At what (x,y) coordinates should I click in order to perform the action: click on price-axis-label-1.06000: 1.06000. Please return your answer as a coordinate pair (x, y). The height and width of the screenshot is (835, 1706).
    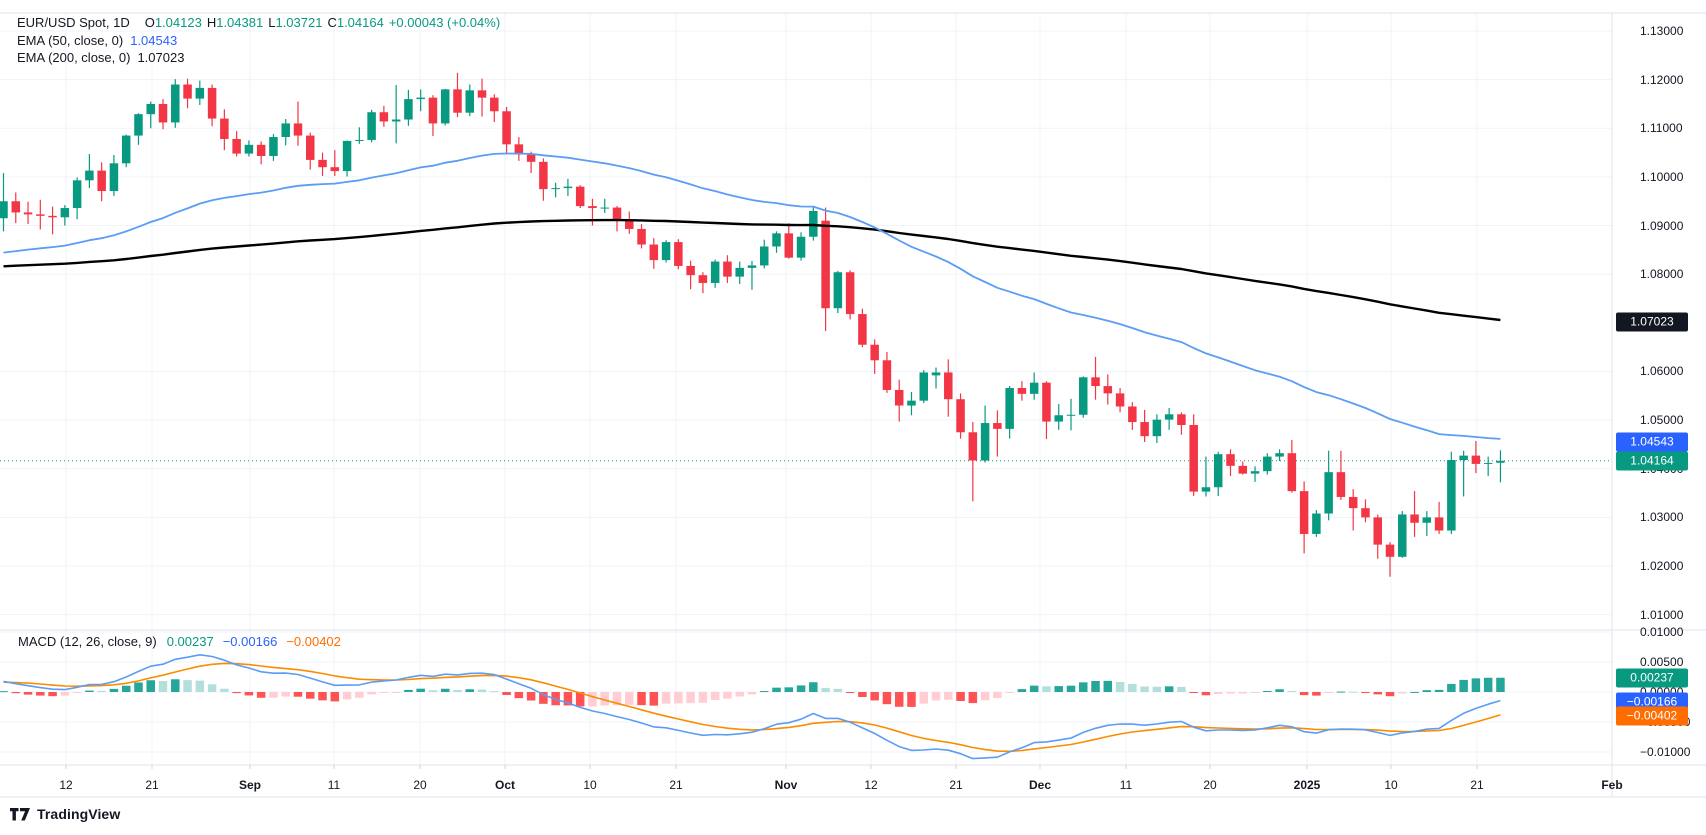
    Looking at the image, I should click on (1662, 371).